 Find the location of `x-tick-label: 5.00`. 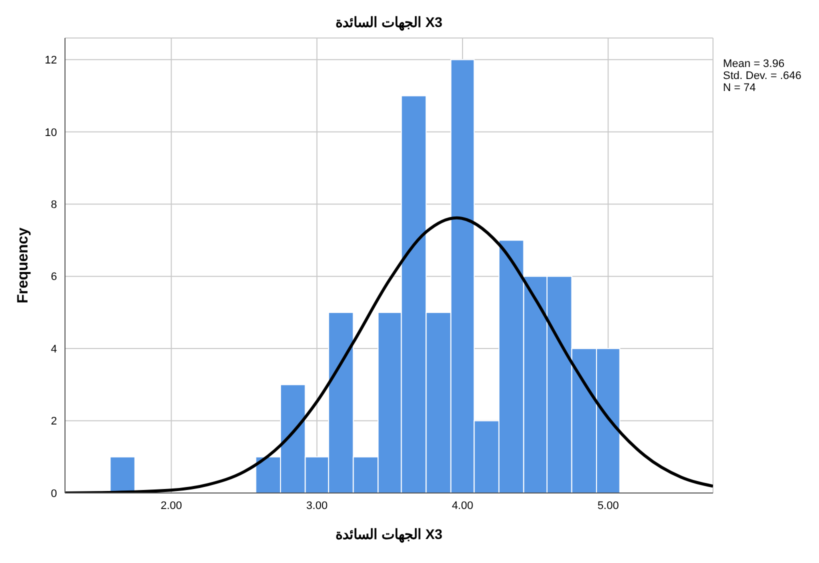

x-tick-label: 5.00 is located at coordinates (608, 506).